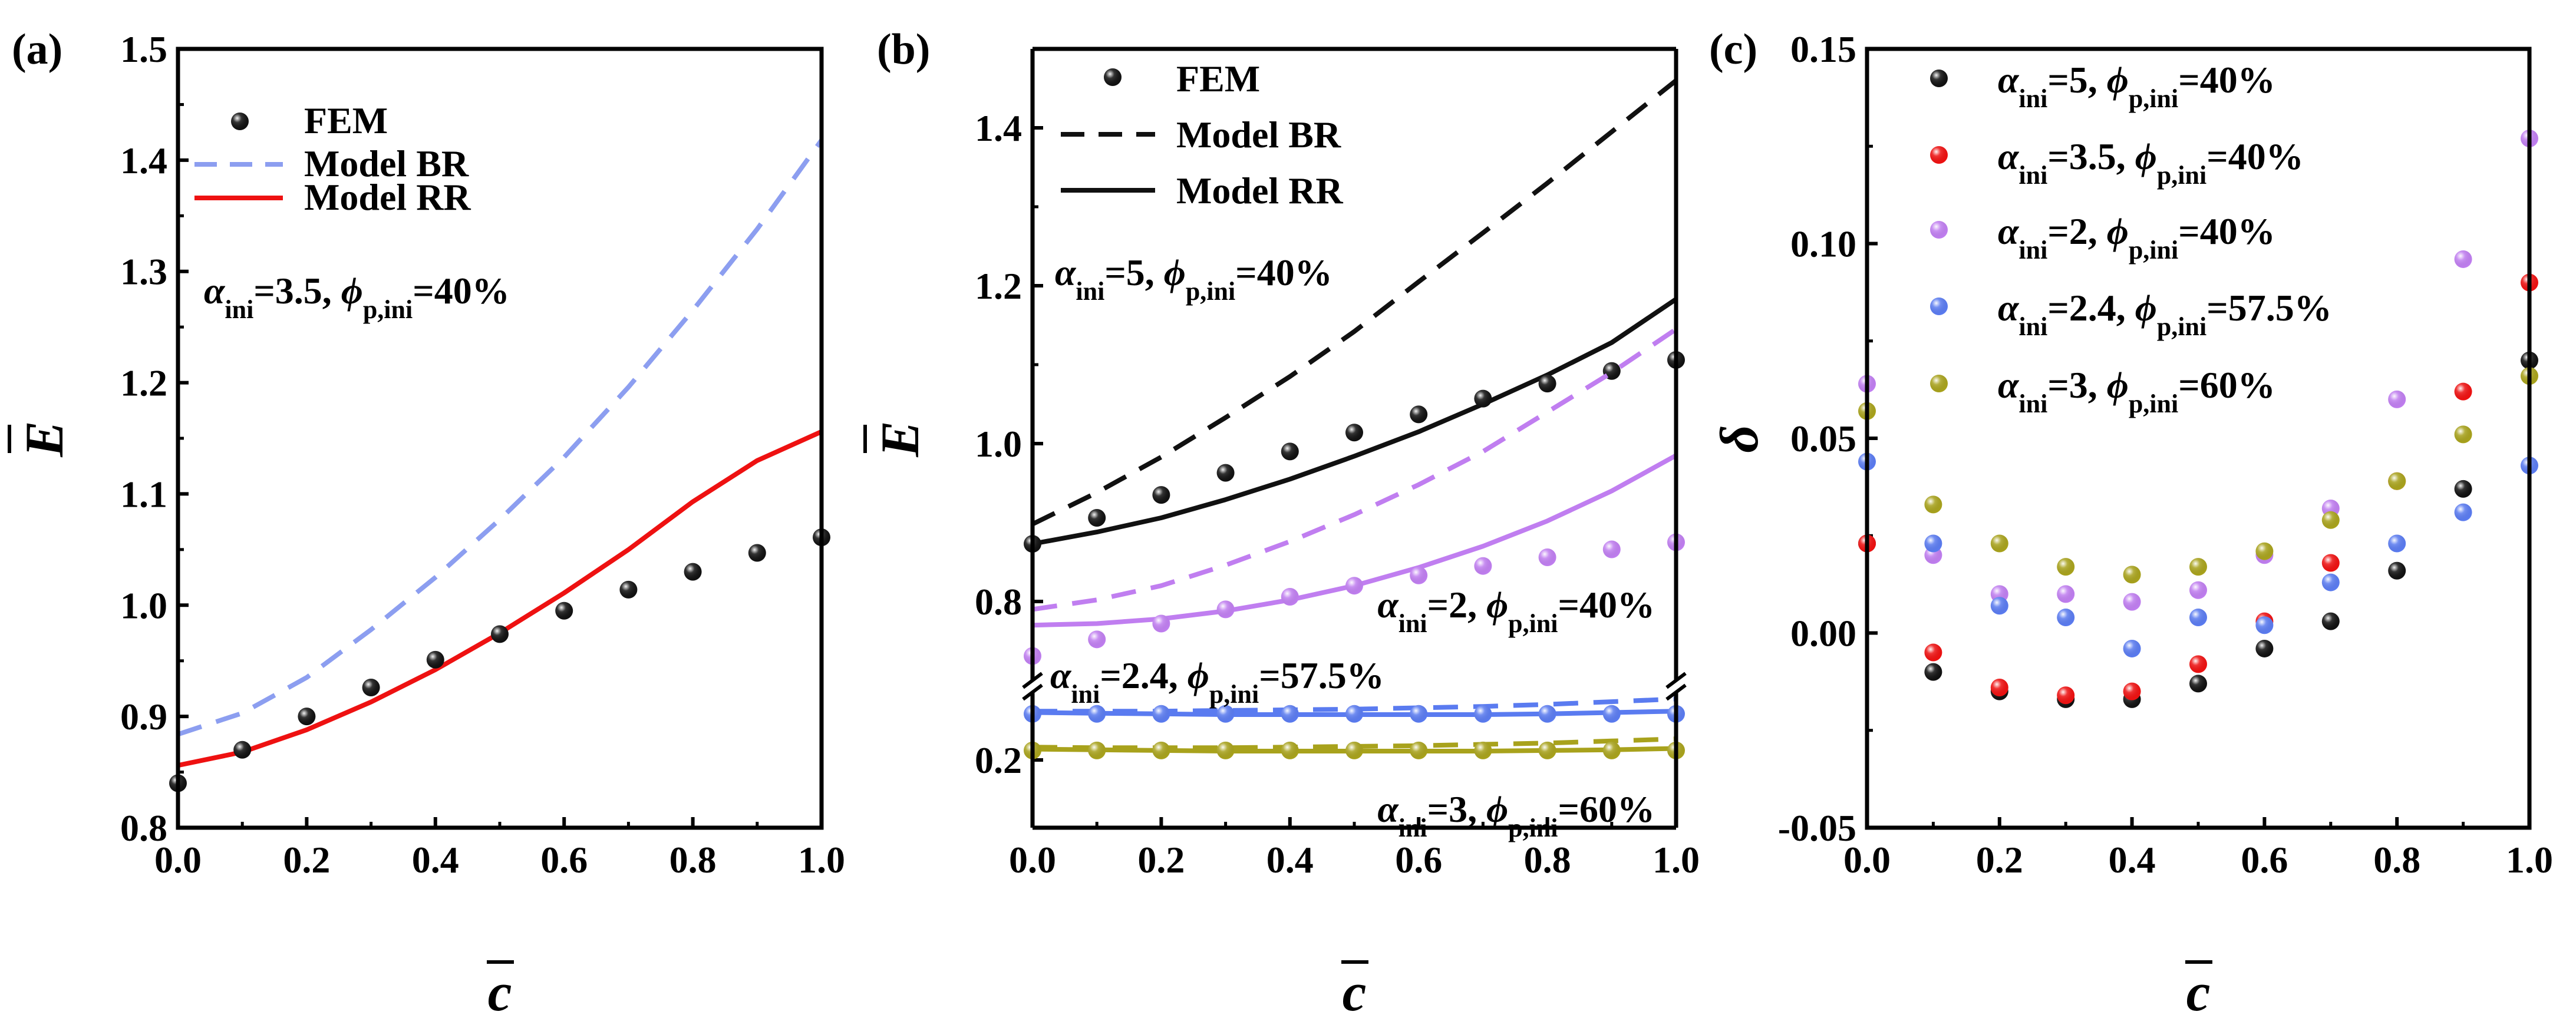 The image size is (2576, 1028). What do you see at coordinates (144, 49) in the screenshot?
I see `y-tick-label: 1.5` at bounding box center [144, 49].